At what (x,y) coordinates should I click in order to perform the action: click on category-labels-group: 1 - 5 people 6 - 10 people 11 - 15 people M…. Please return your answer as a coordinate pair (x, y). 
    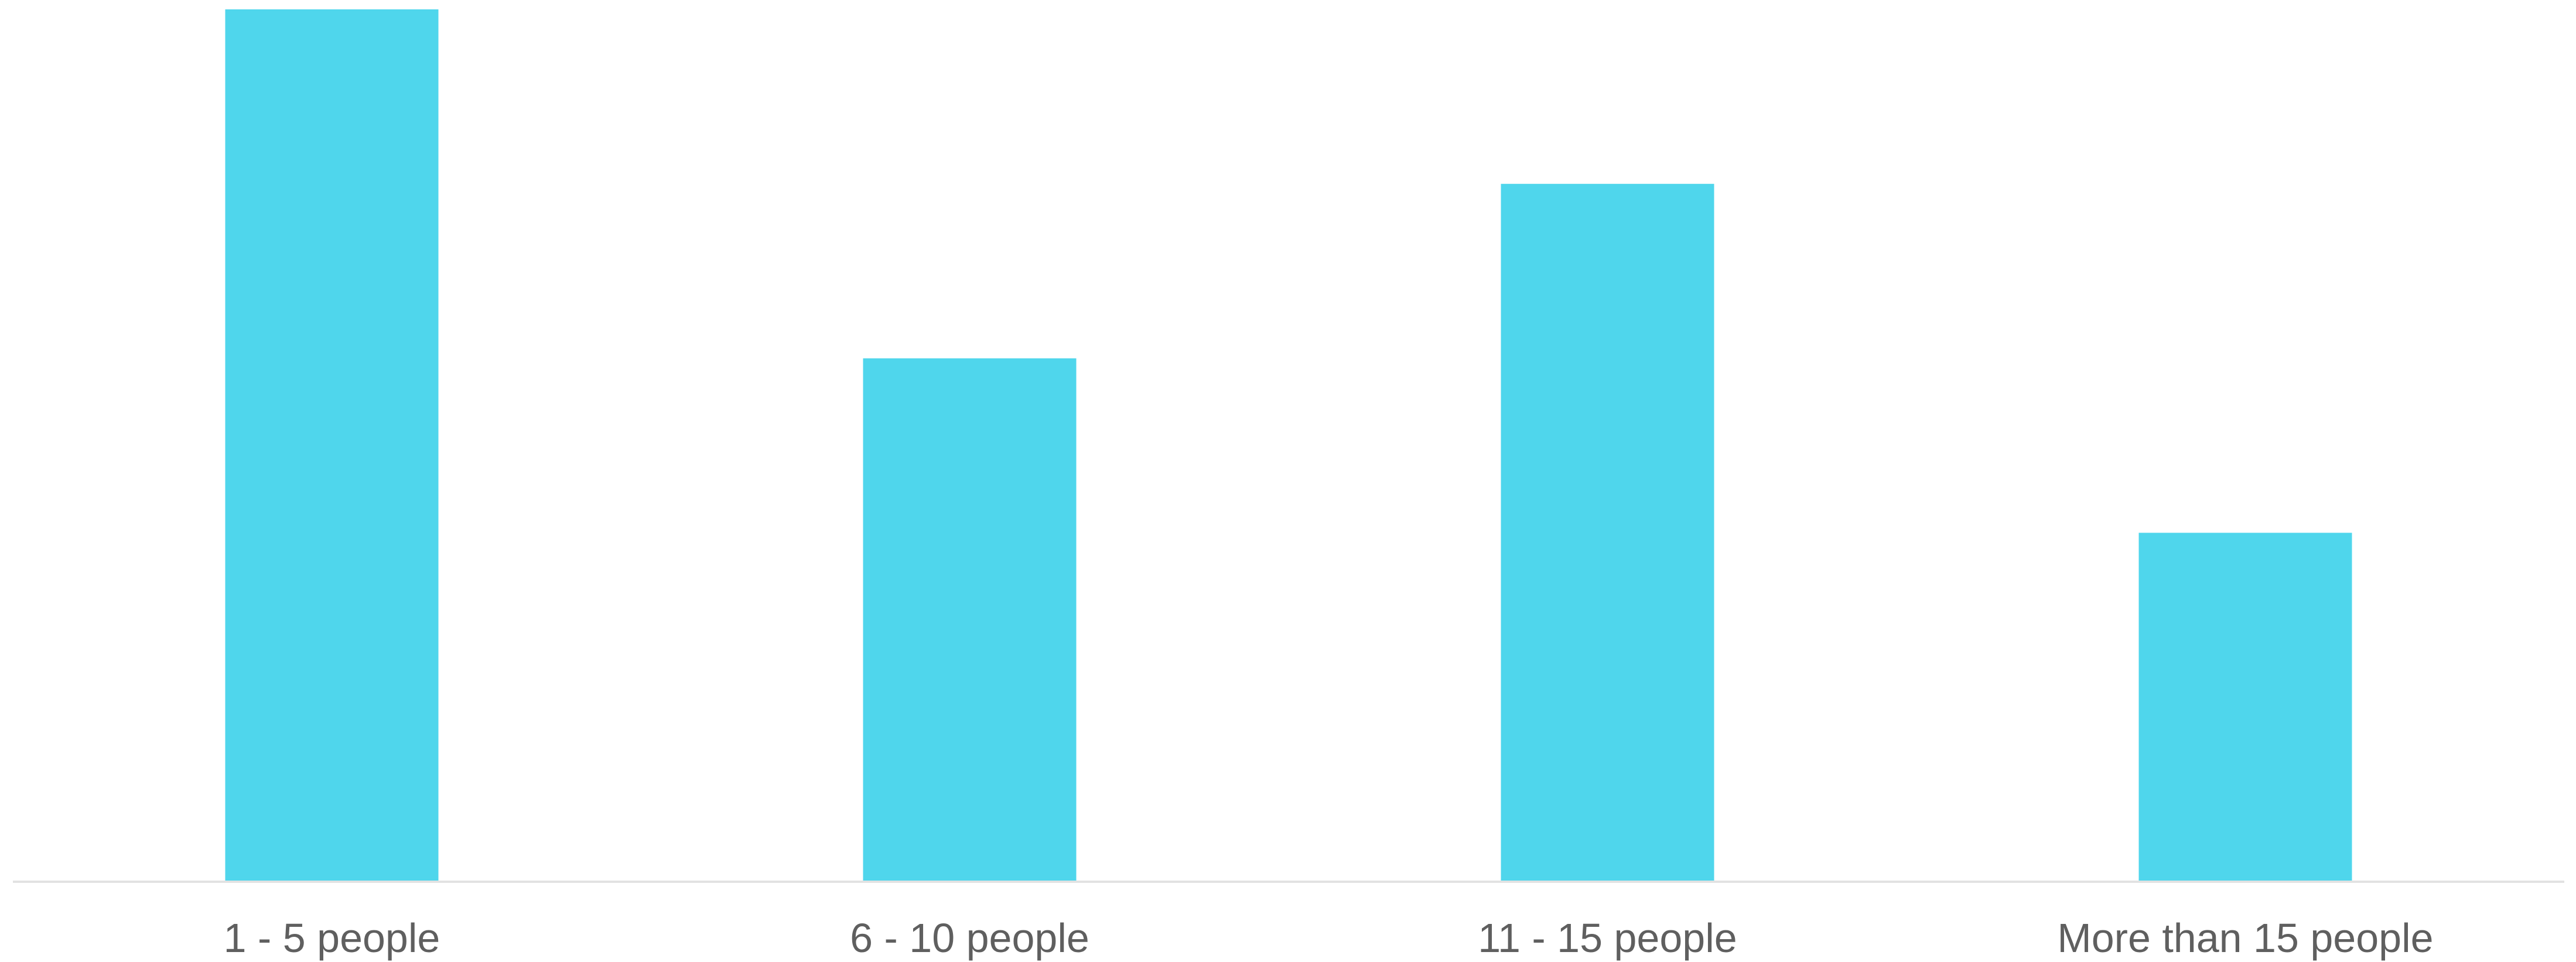
    Looking at the image, I should click on (1329, 938).